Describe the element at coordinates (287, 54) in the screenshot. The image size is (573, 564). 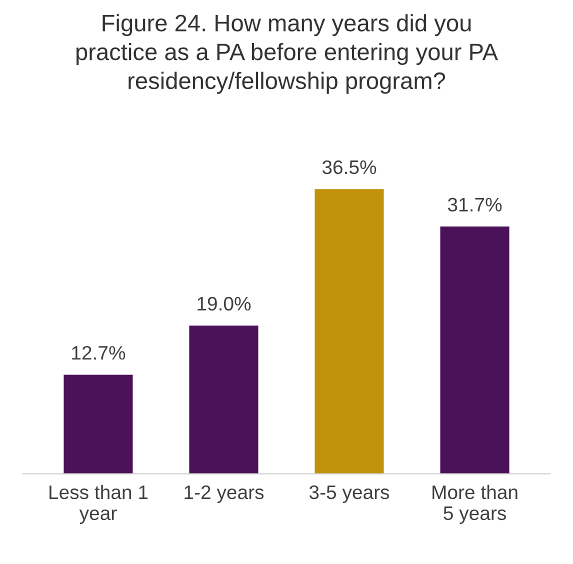
I see `chart-title: Figure 24. How many years did you practice as a PA before entering your PA residency/fellowship program?` at that location.